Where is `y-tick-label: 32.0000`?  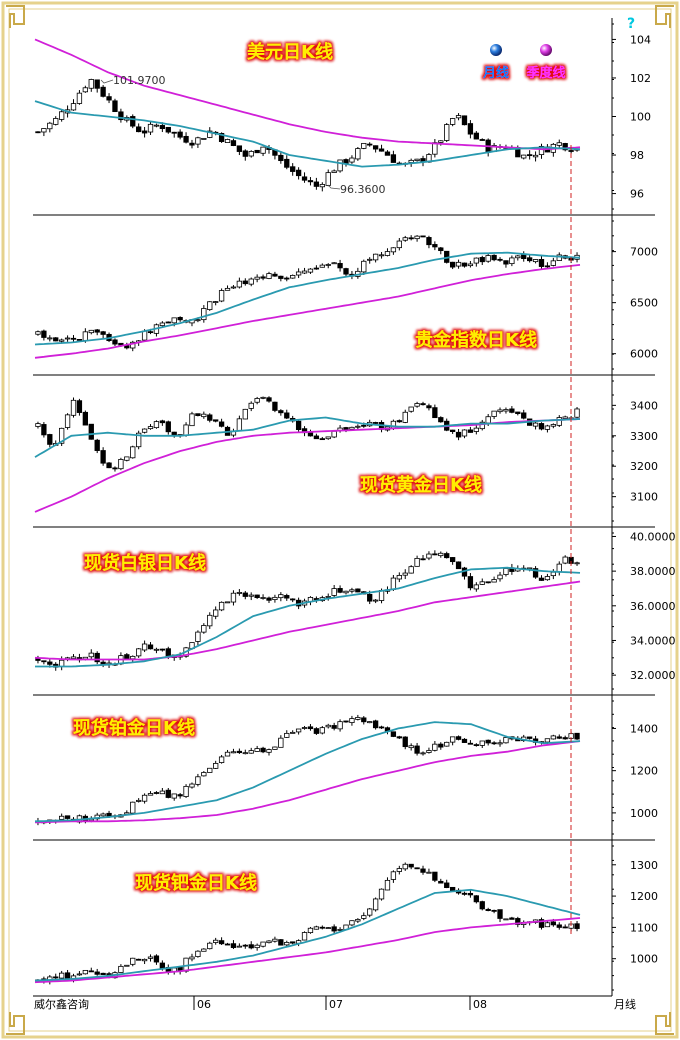
y-tick-label: 32.0000 is located at coordinates (653, 675).